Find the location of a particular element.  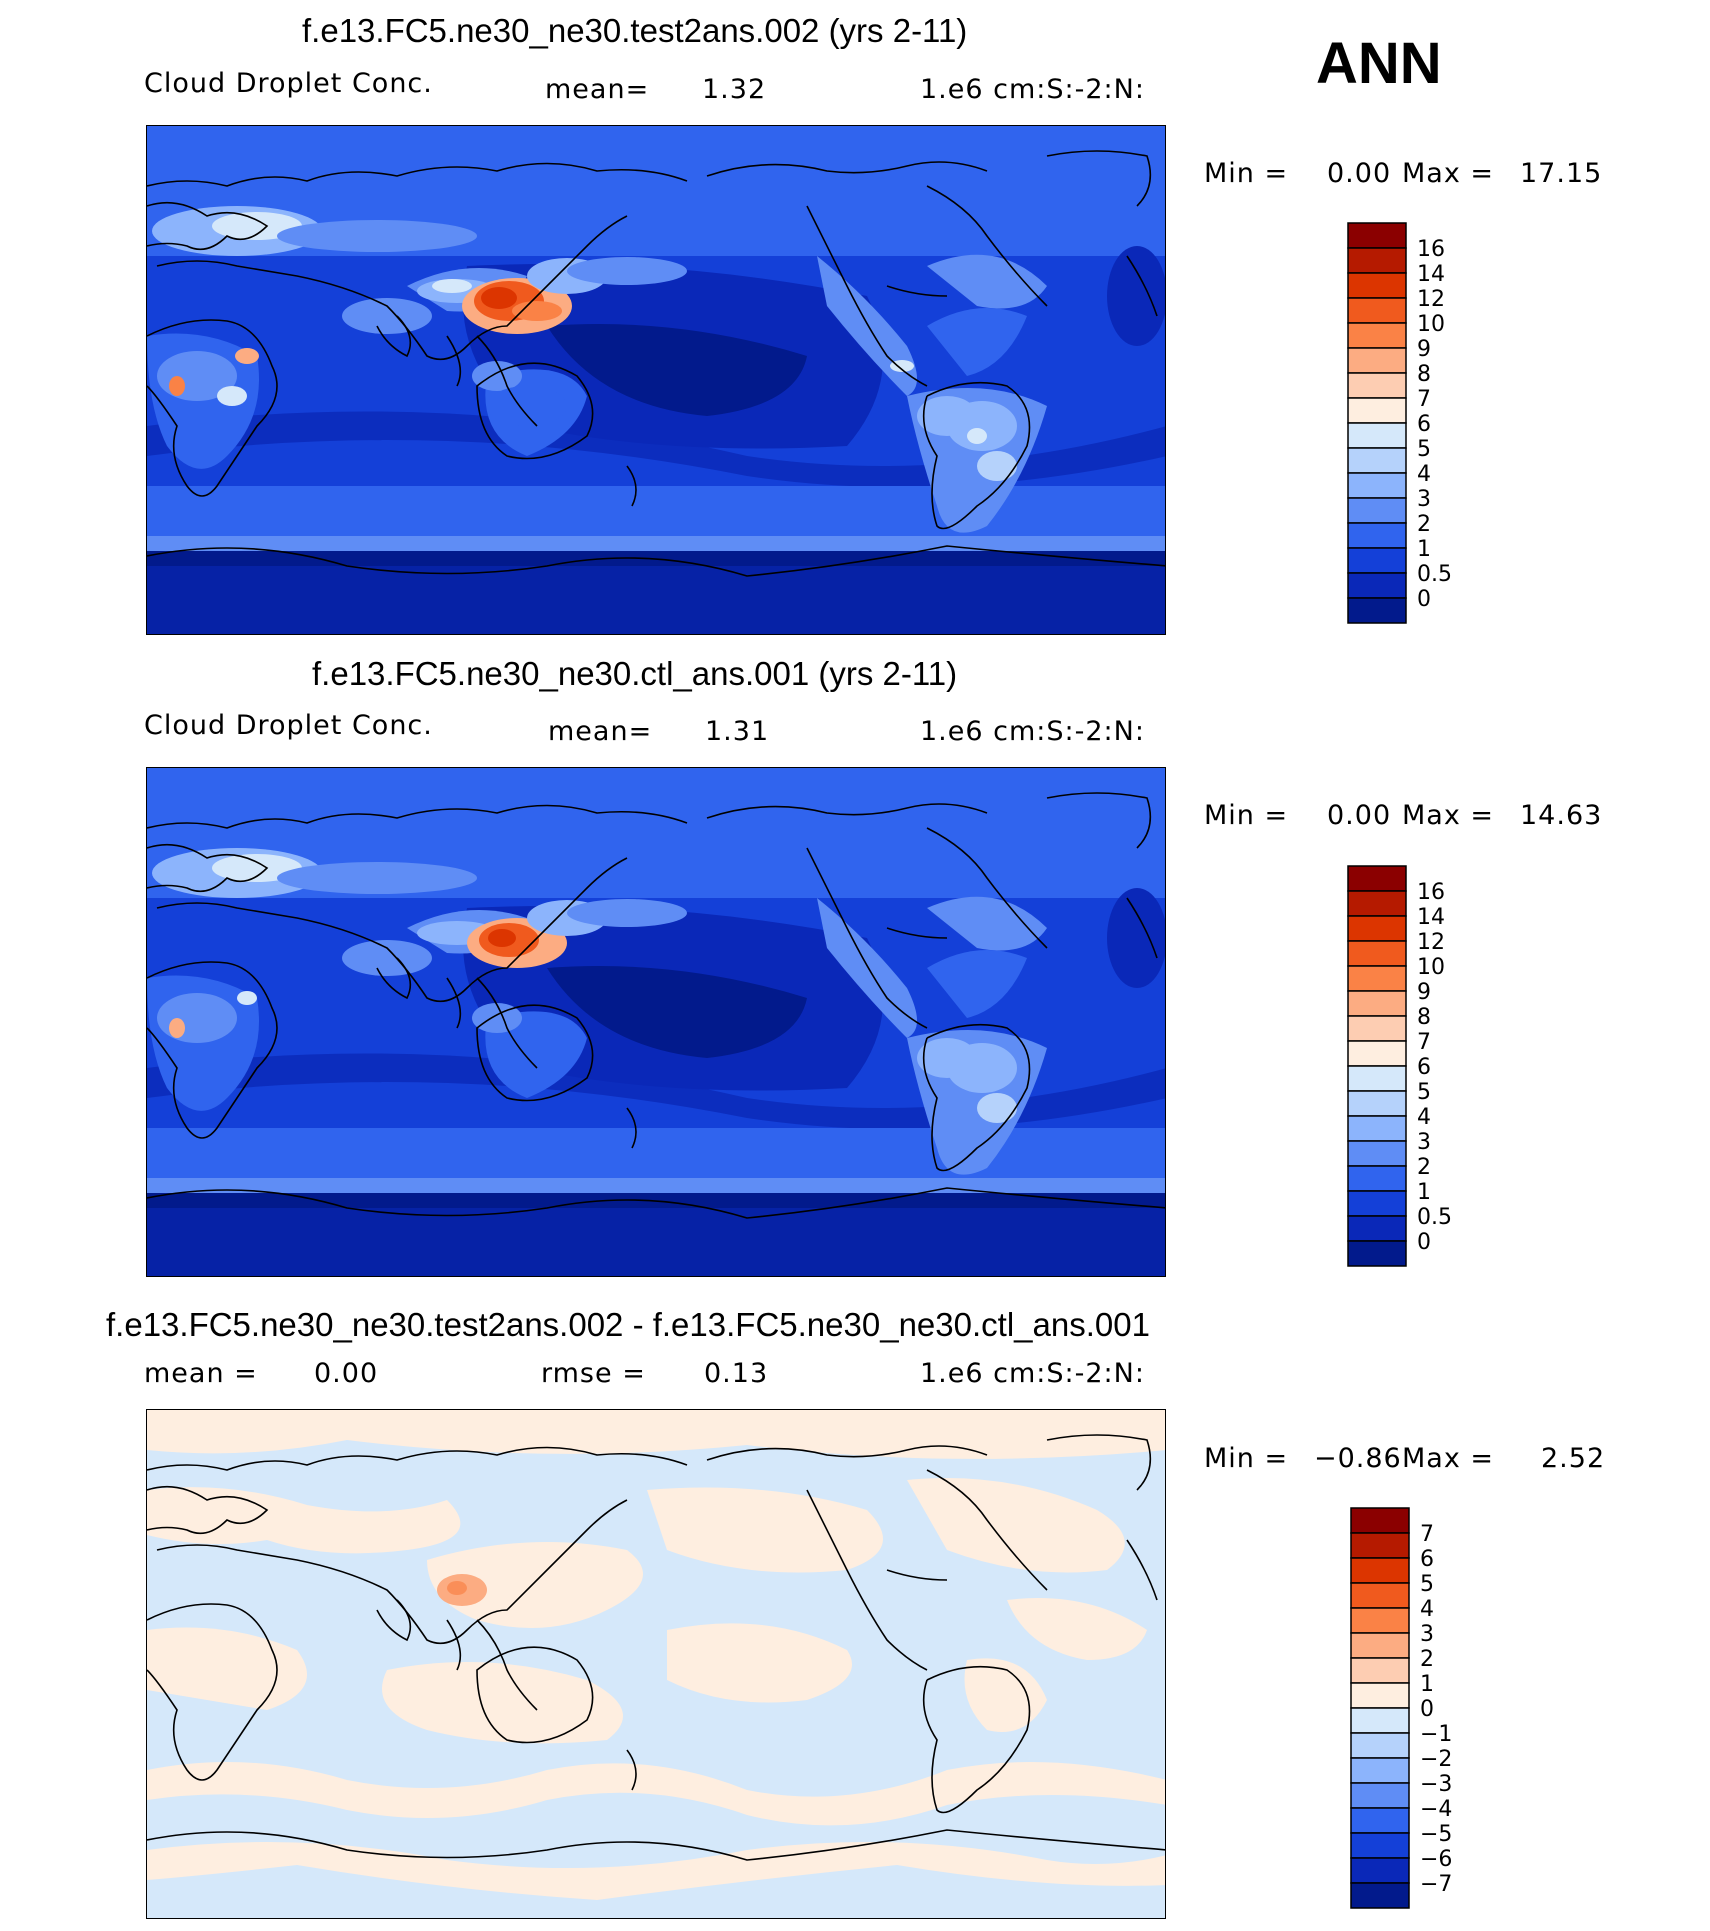

panel-1-colorbar: 16 14 12 10 9 8 7 6 5 4 3 2 1 0.5 0 is located at coordinates (1427, 426).